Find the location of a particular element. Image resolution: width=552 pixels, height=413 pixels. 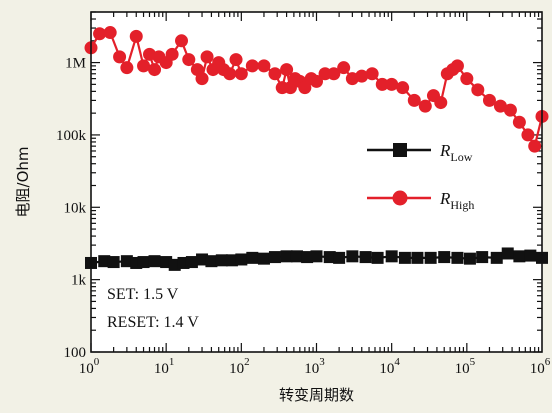

x-tick-label: 10³ is located at coordinates (314, 366).